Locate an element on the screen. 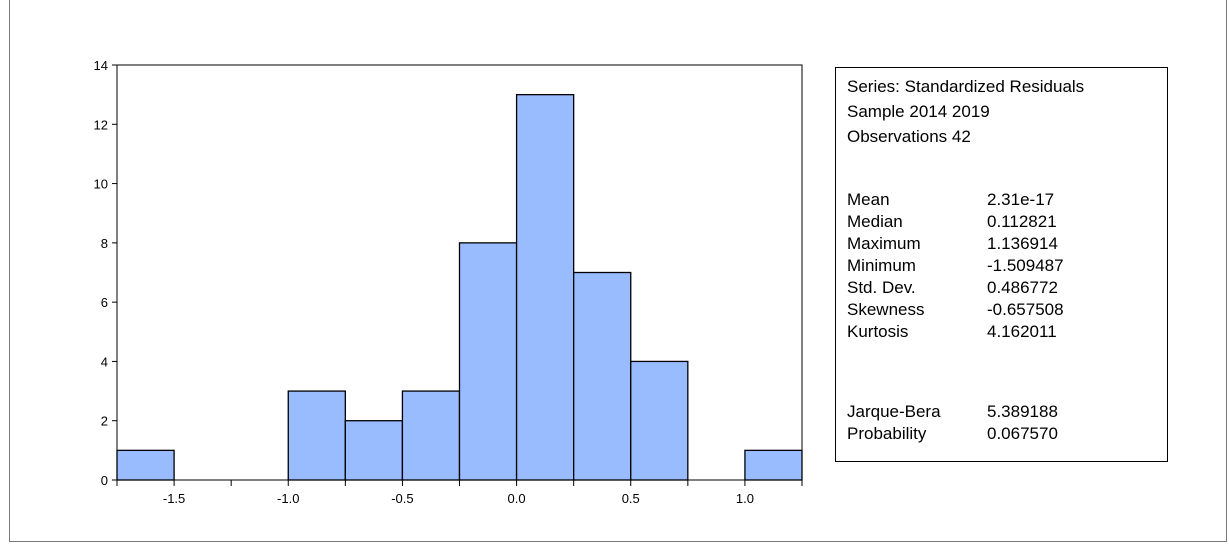 This screenshot has height=544, width=1229. stat-value: 0.486772 is located at coordinates (1022, 287).